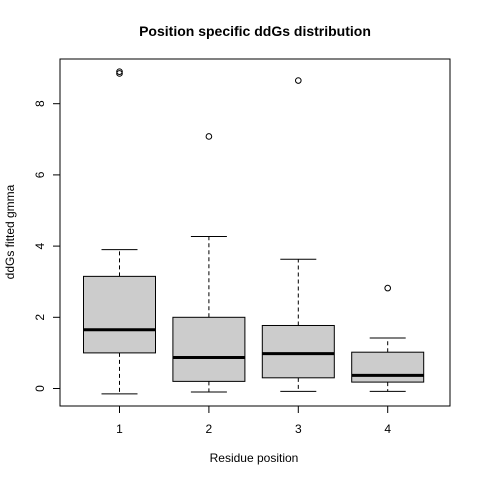 The width and height of the screenshot is (480, 480). I want to click on y-tick-label: 2, so click(40, 317).